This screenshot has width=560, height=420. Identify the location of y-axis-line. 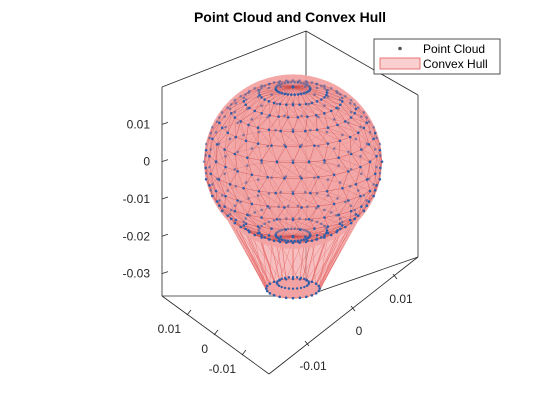
(343, 315).